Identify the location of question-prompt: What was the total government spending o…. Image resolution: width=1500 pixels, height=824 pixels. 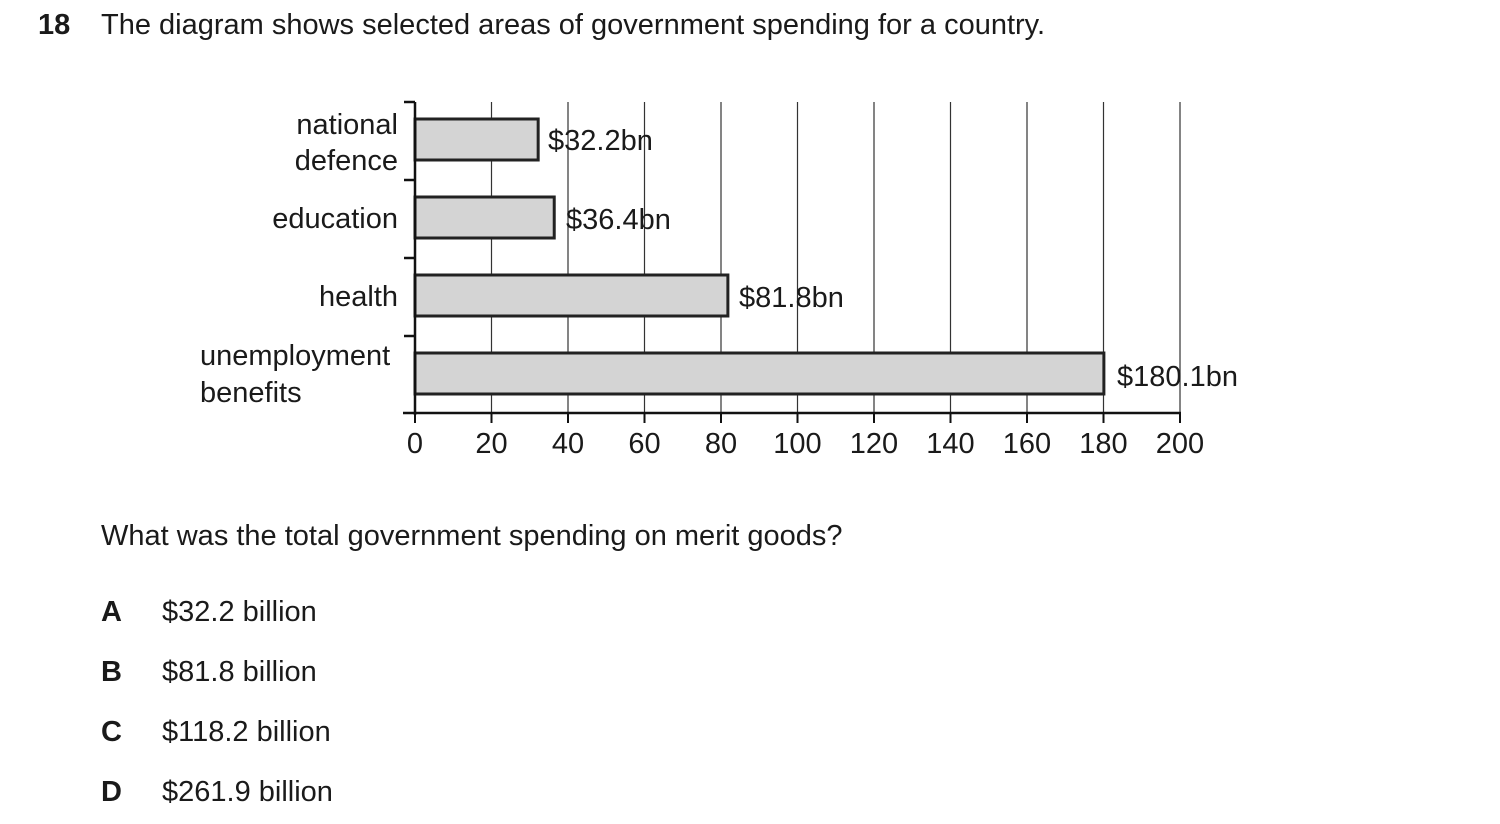
(472, 536).